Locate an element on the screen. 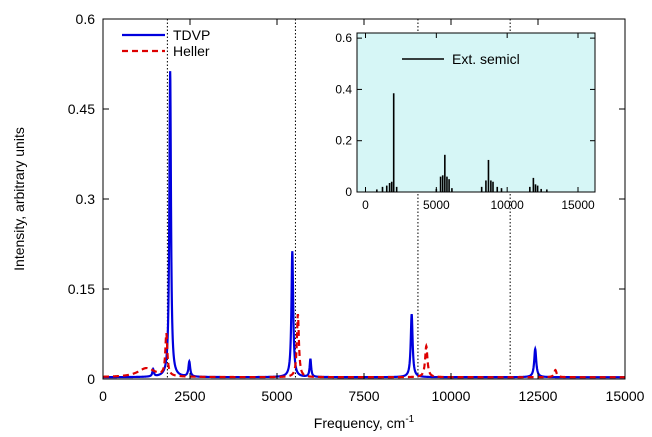 The width and height of the screenshot is (652, 437). inset-y-tick-label-2: 0.4 is located at coordinates (343, 89).